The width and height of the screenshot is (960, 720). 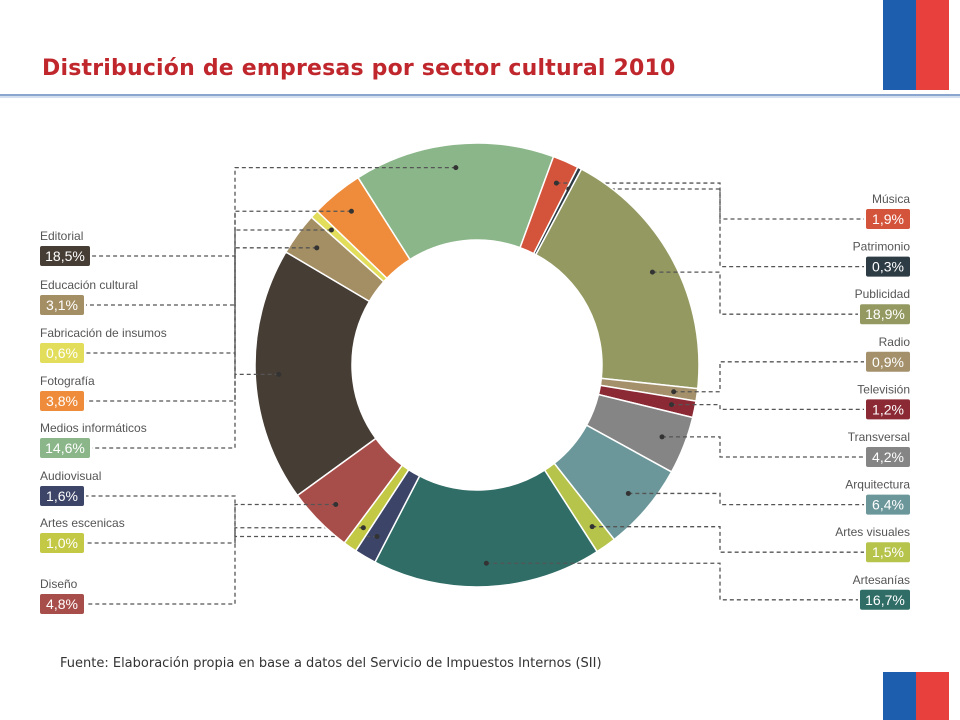 I want to click on leader-dot-artes-escenicas, so click(x=363, y=528).